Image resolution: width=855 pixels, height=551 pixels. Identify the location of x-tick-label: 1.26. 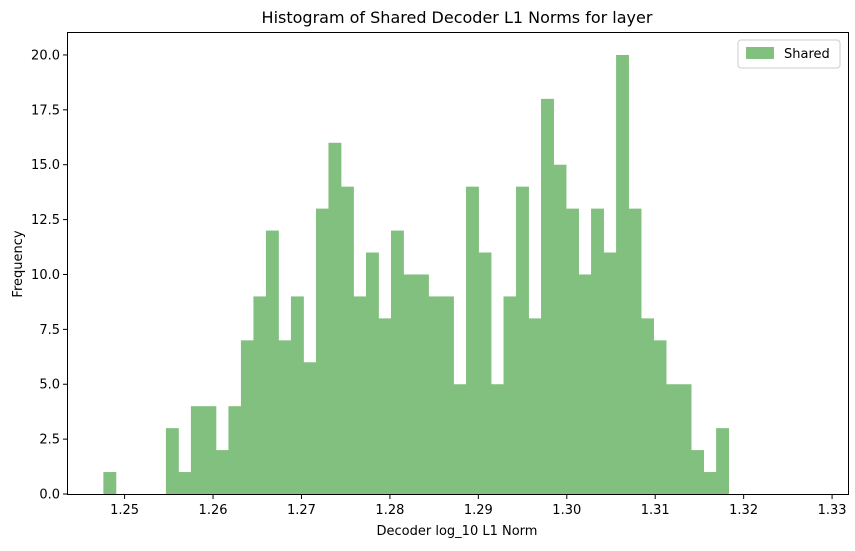
(213, 510).